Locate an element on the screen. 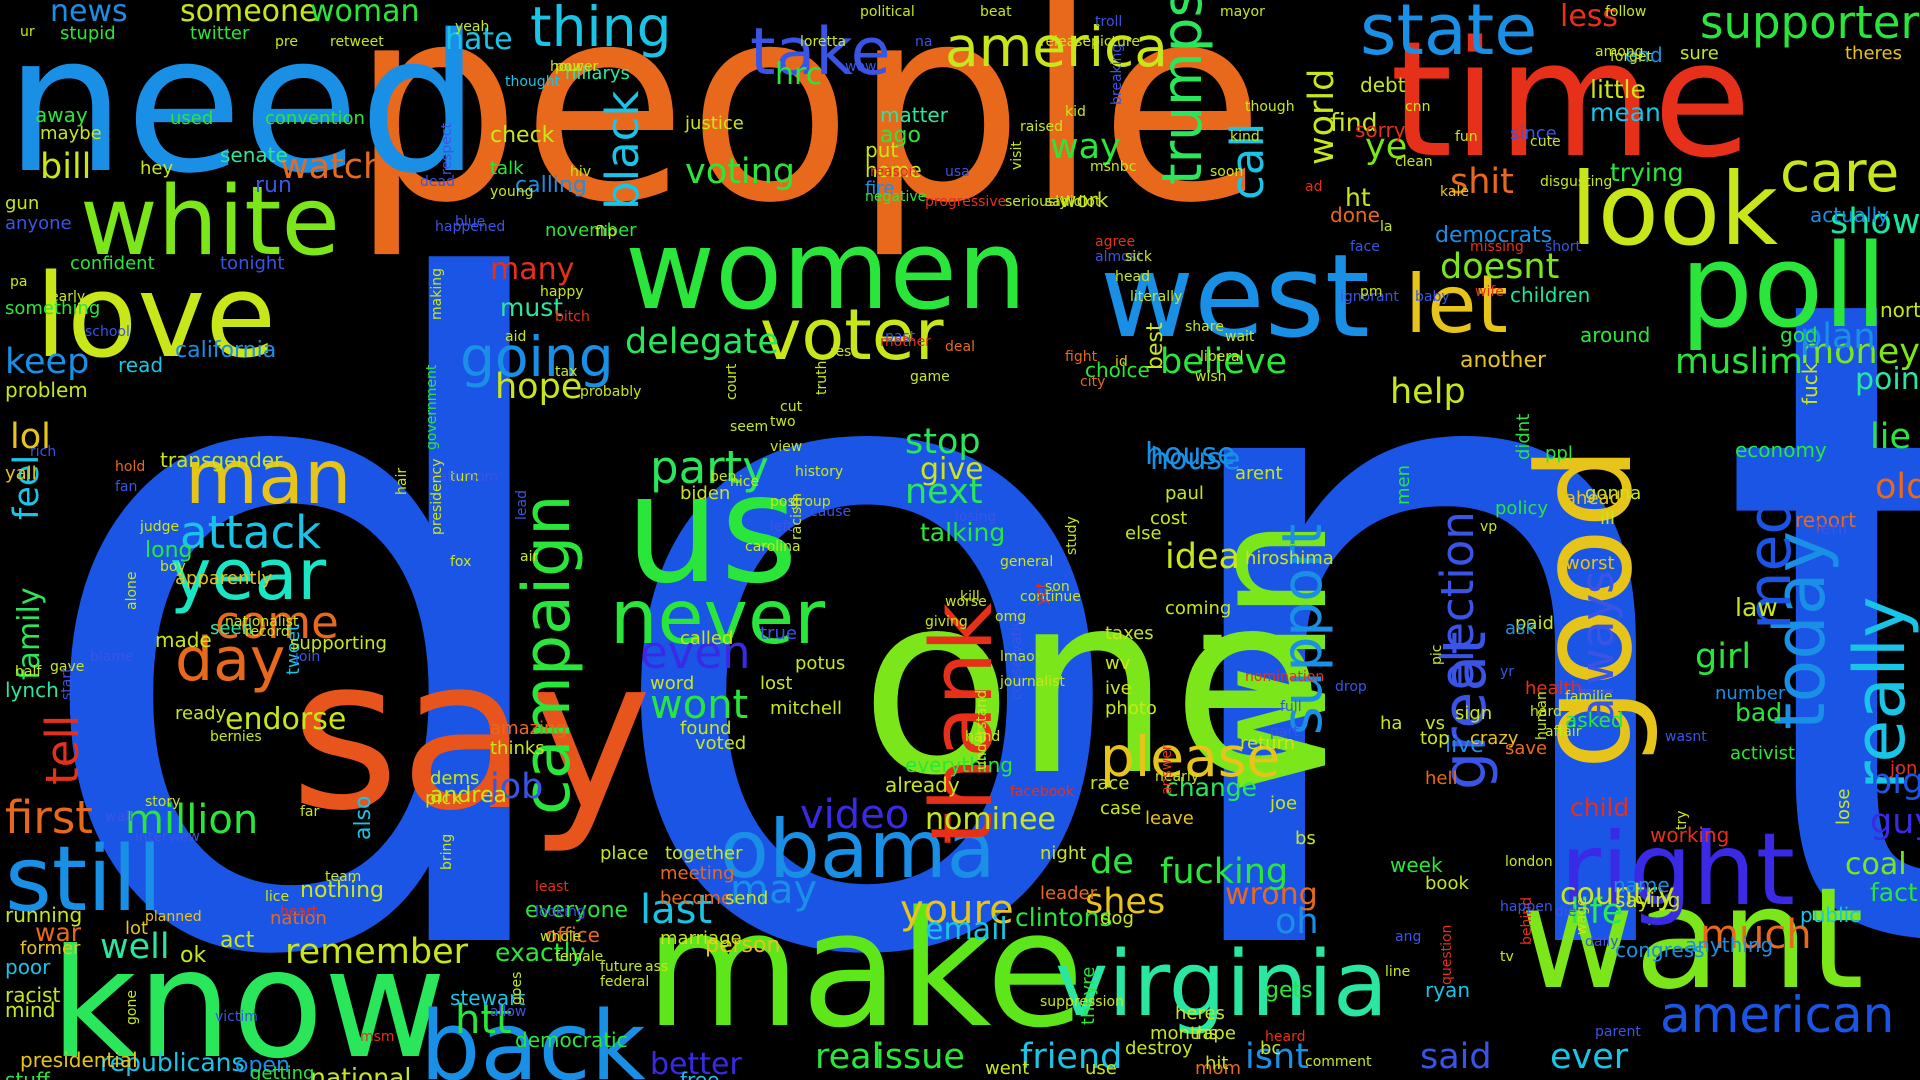  cloud-word: destroy is located at coordinates (1159, 1048).